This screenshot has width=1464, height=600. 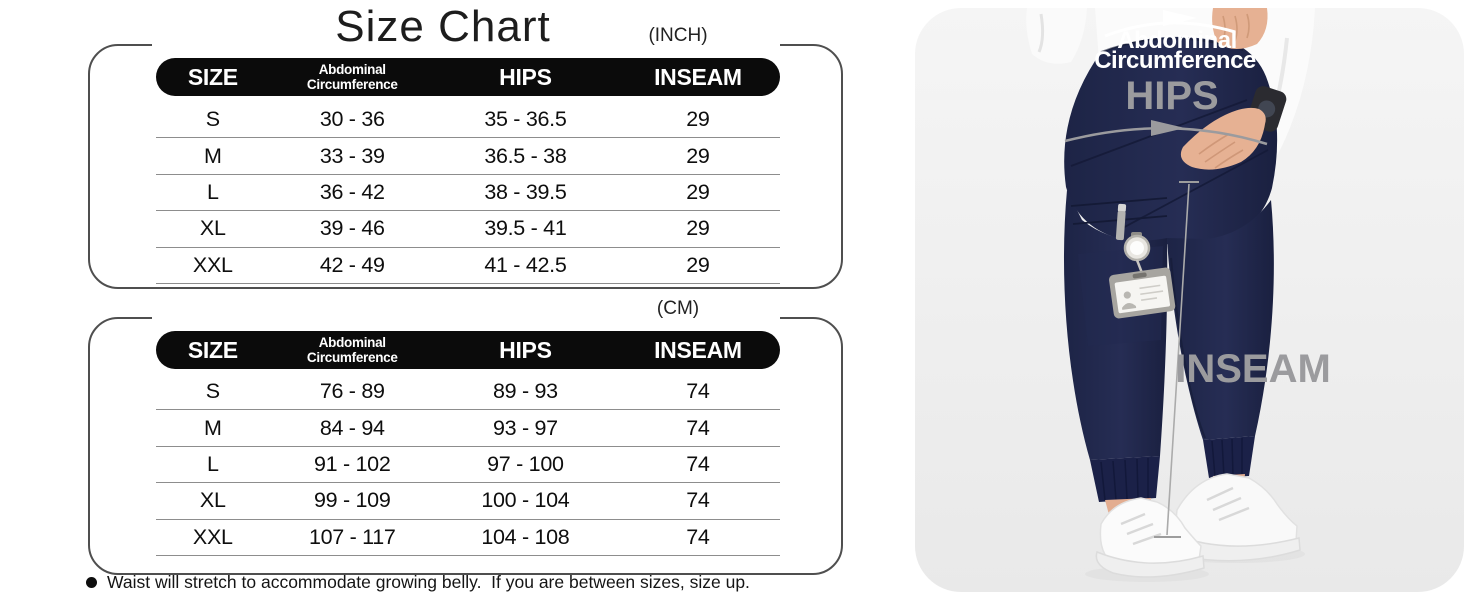 What do you see at coordinates (443, 26) in the screenshot?
I see `page-title: Size Chart` at bounding box center [443, 26].